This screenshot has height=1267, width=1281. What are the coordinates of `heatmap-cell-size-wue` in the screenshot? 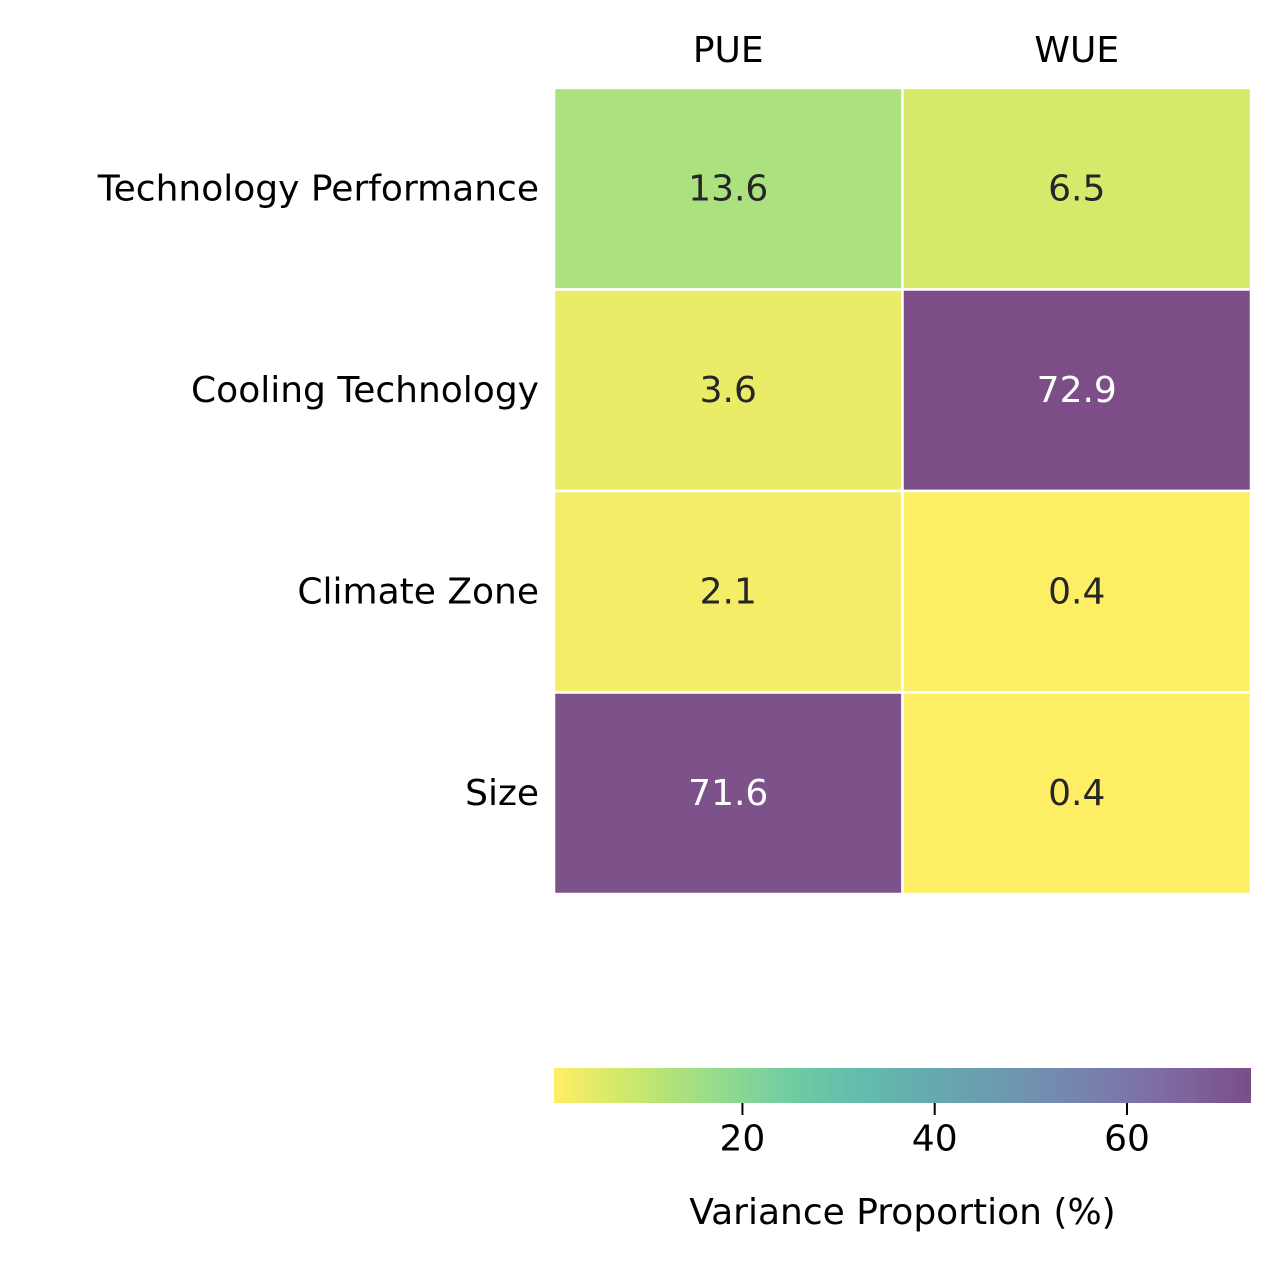 It's located at (1077, 793).